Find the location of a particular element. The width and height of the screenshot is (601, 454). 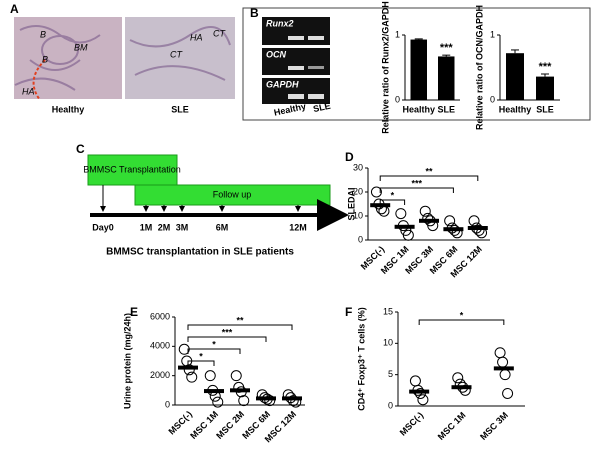

timeline-point: Day0 is located at coordinates (103, 227).